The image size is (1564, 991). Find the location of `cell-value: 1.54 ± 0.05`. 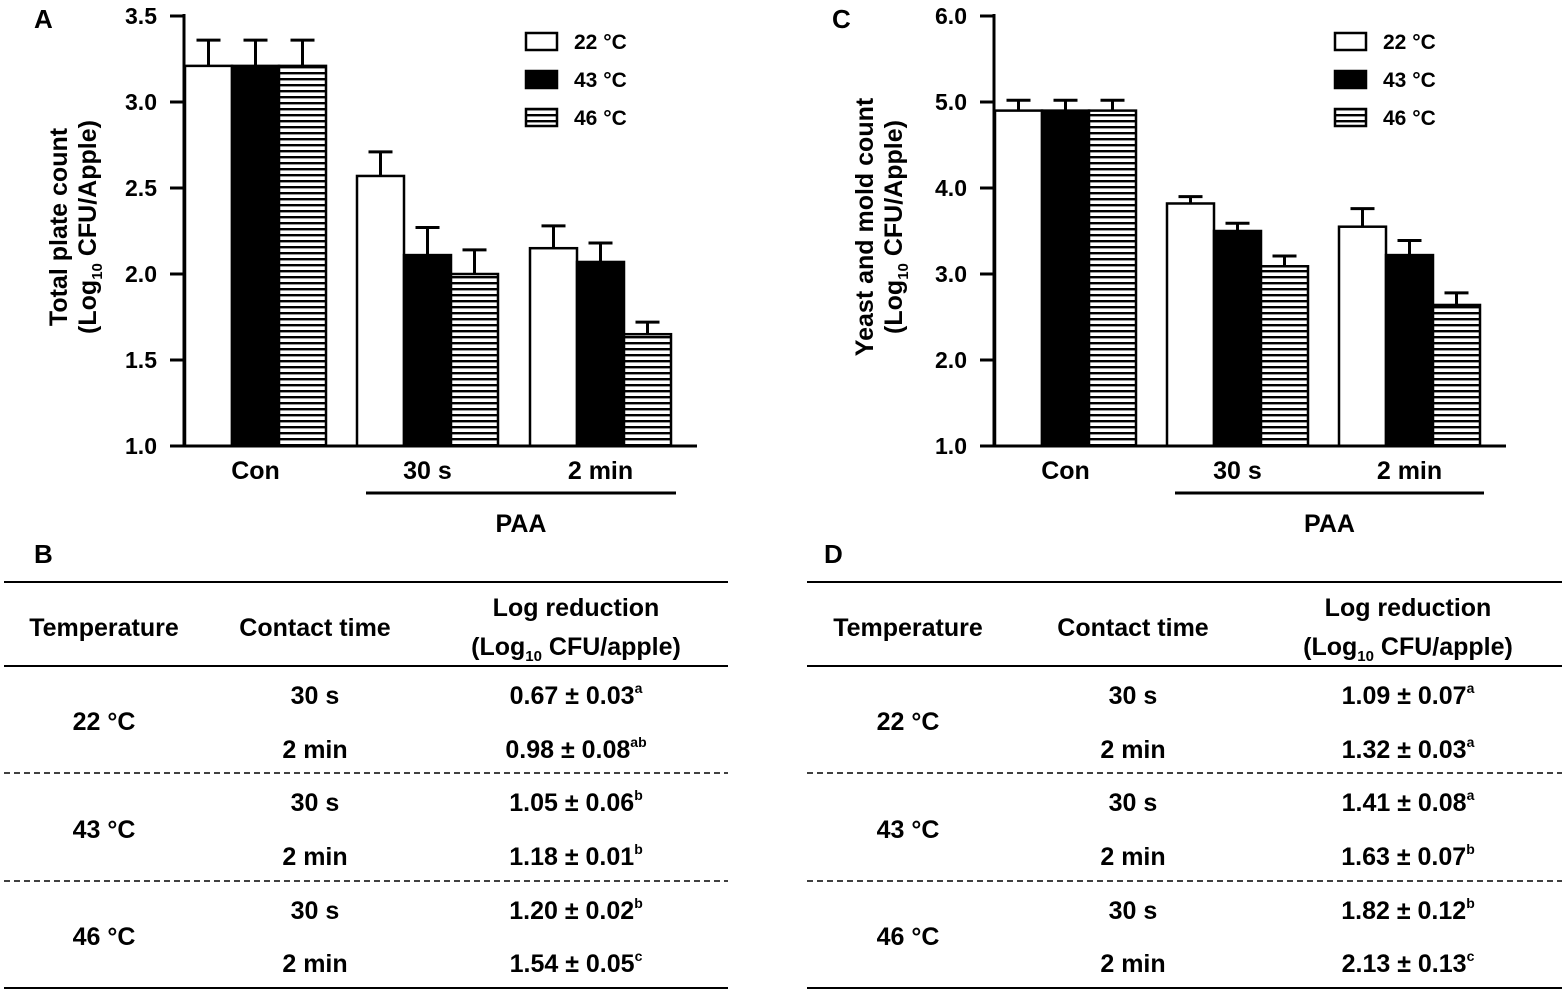

cell-value: 1.54 ± 0.05 is located at coordinates (572, 964).